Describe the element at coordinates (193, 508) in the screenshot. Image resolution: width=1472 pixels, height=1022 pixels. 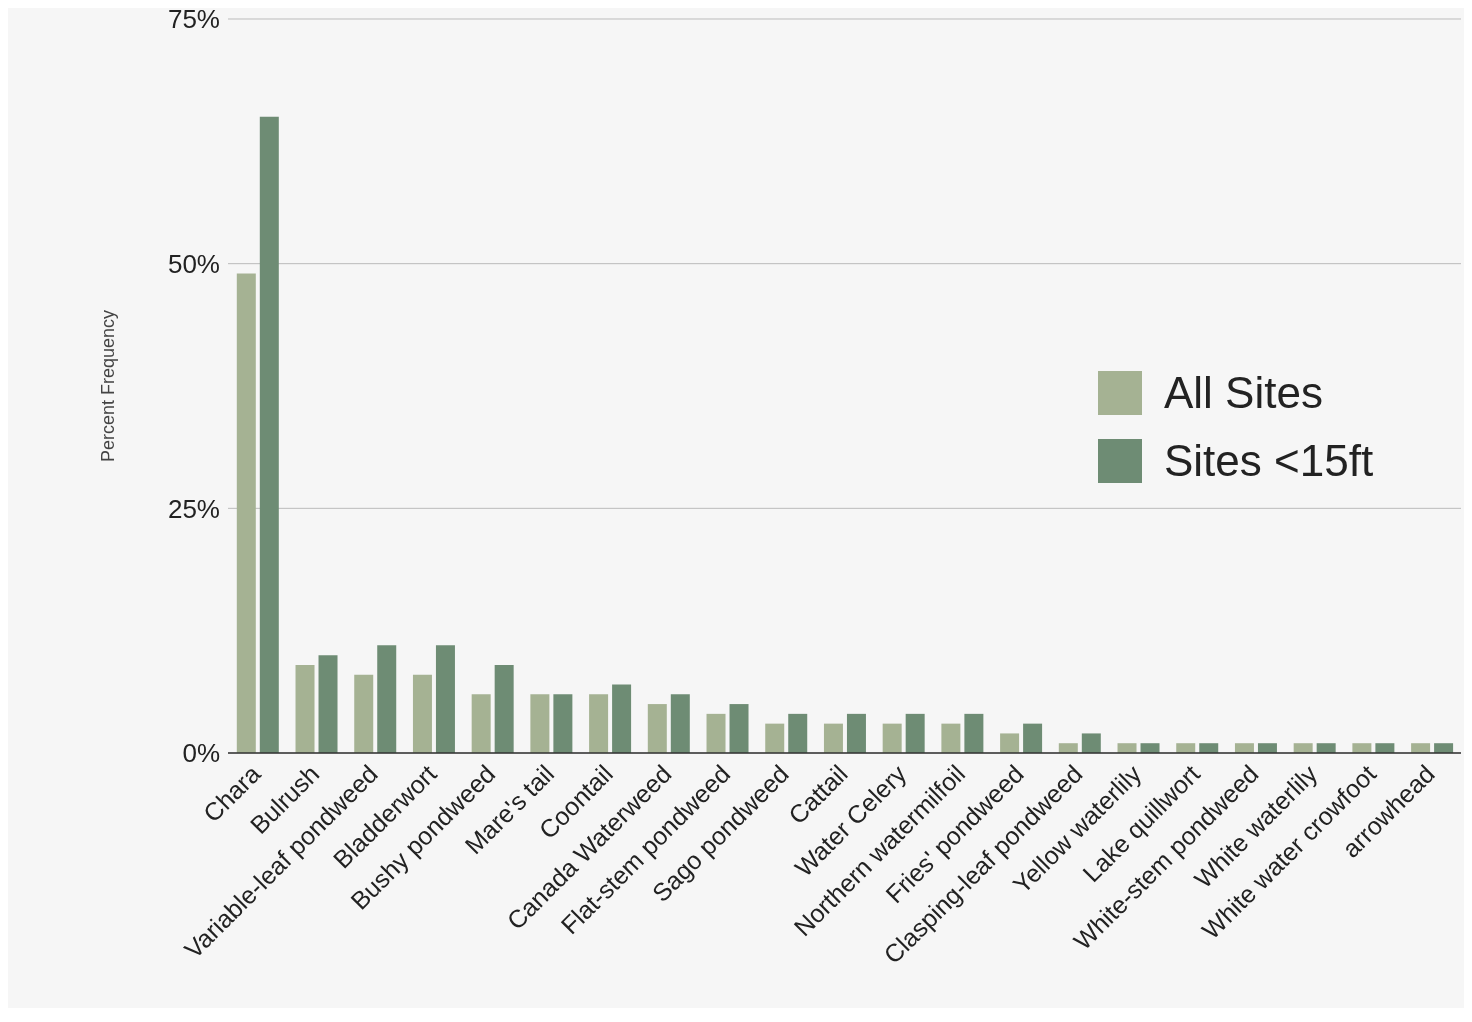
I see `y-tick-label: 25%` at that location.